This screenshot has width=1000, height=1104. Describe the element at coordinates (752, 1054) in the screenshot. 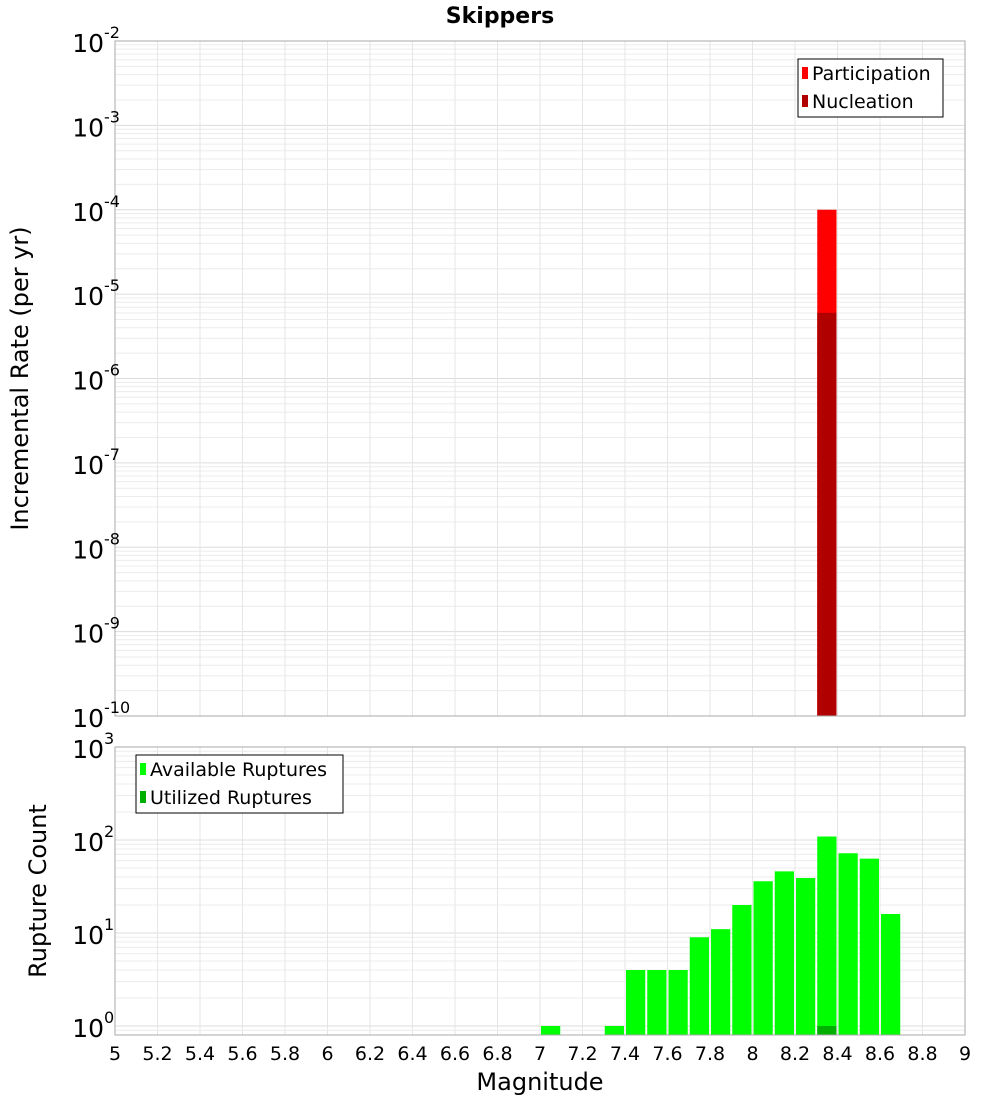

I see `x-tick-label: 8` at that location.